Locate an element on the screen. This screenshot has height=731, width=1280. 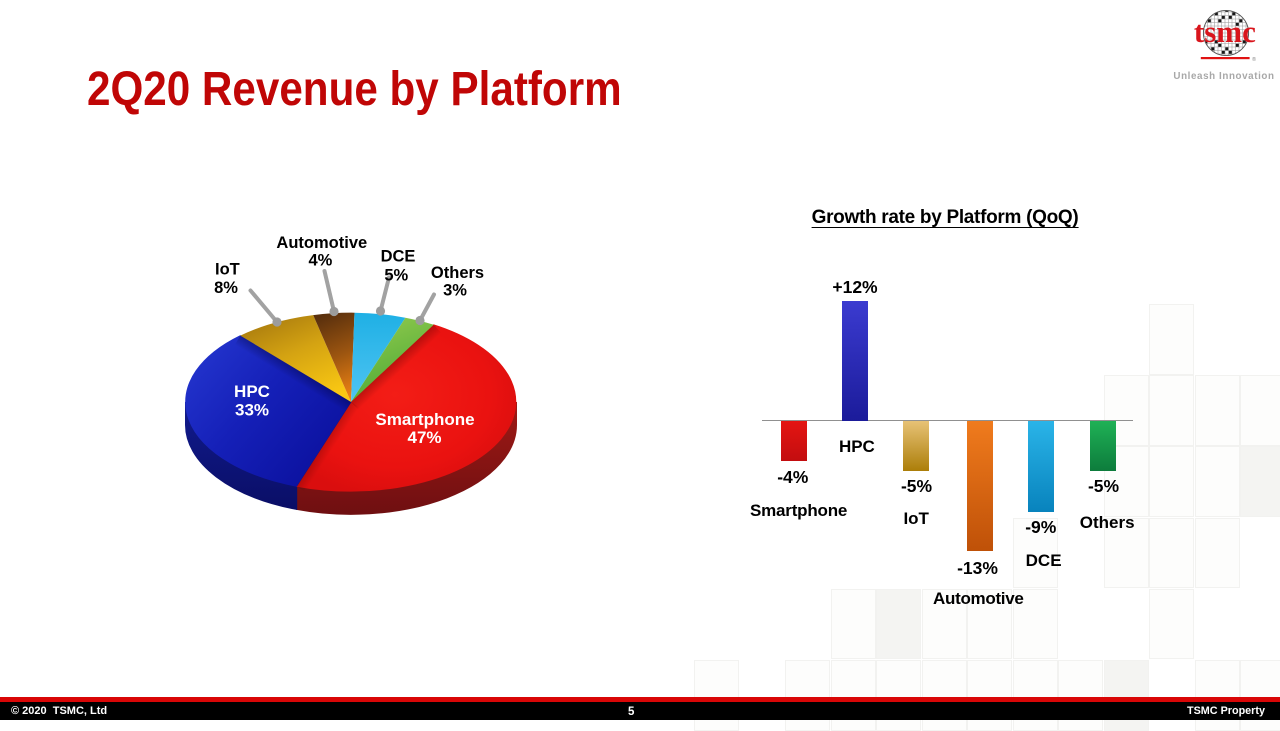
svg-text: 47% is located at coordinates (424, 437).